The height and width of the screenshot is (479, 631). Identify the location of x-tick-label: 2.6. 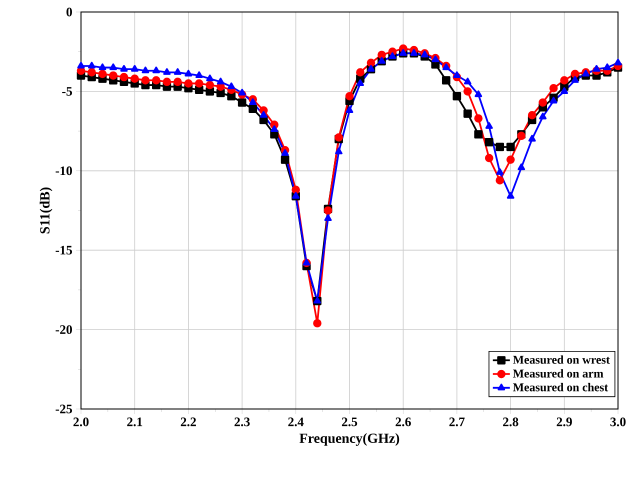
(403, 422).